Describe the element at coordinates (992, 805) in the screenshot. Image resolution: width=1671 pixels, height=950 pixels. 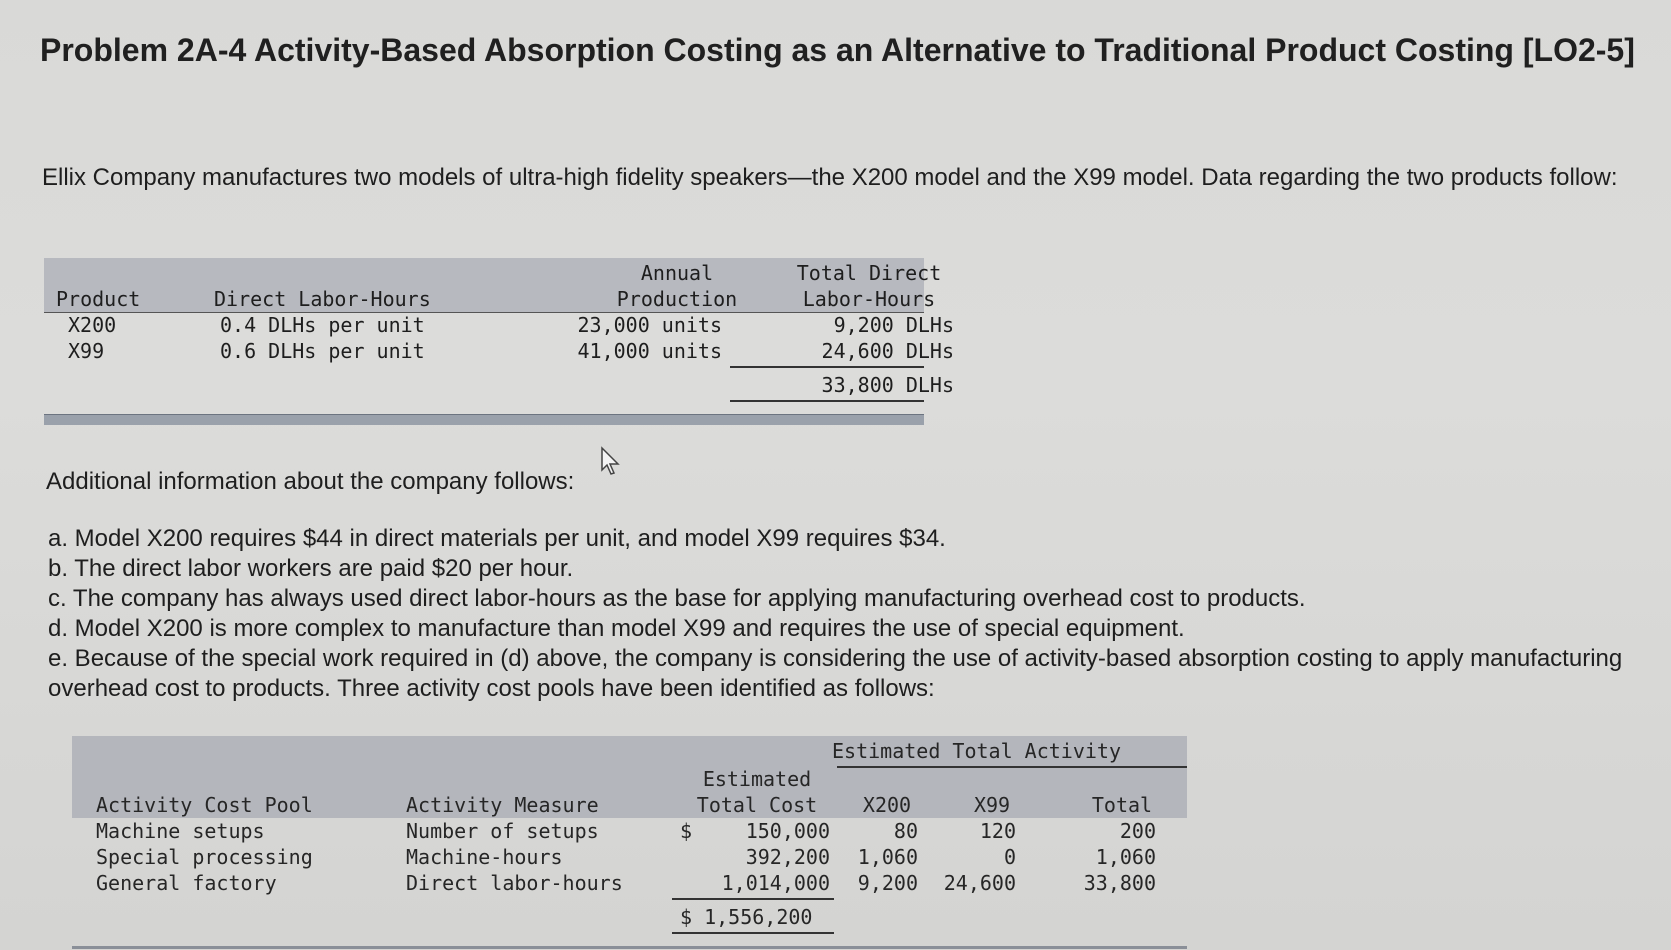
I see `header-x99: X99` at that location.